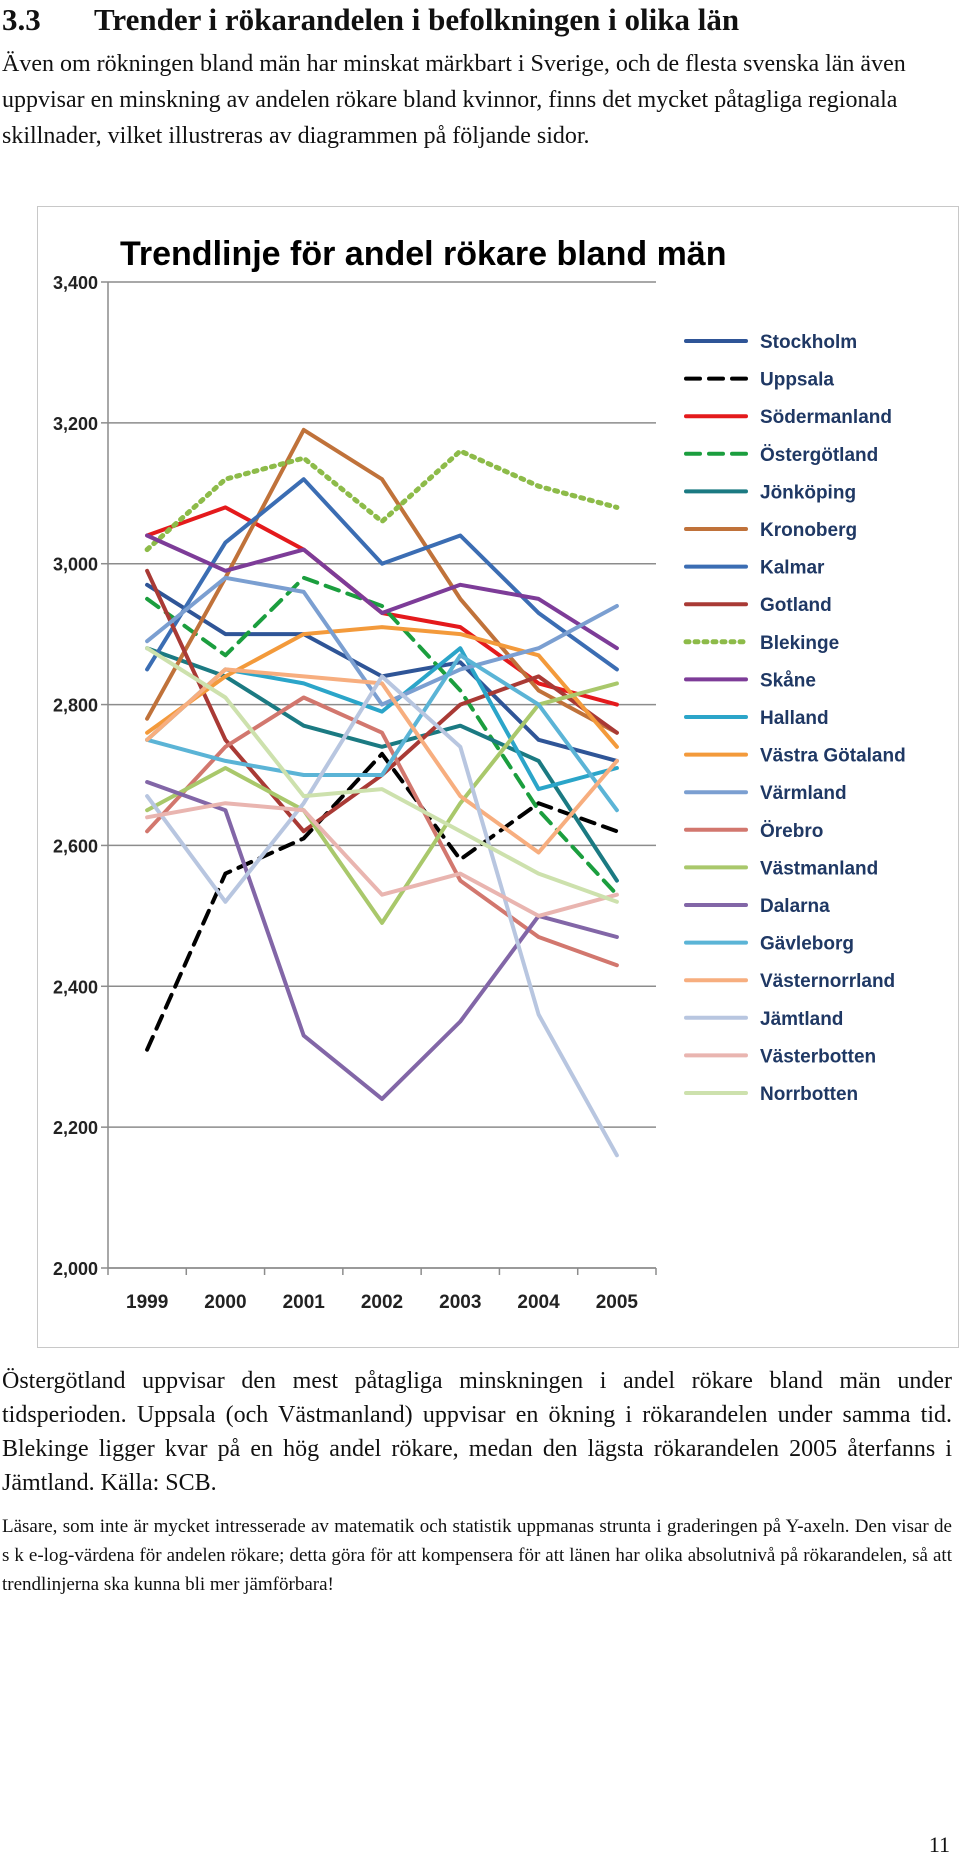 The height and width of the screenshot is (1862, 960). Describe the element at coordinates (797, 380) in the screenshot. I see `legend-label: Uppsala` at that location.